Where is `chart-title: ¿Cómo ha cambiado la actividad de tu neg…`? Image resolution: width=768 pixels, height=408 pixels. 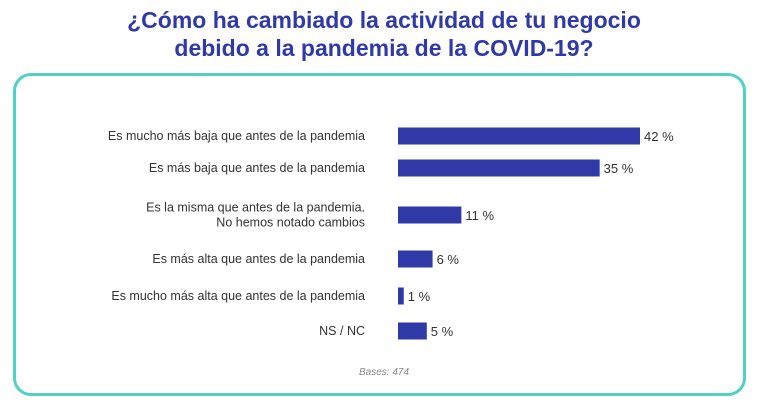
chart-title: ¿Cómo ha cambiado la actividad de tu neg… is located at coordinates (384, 34).